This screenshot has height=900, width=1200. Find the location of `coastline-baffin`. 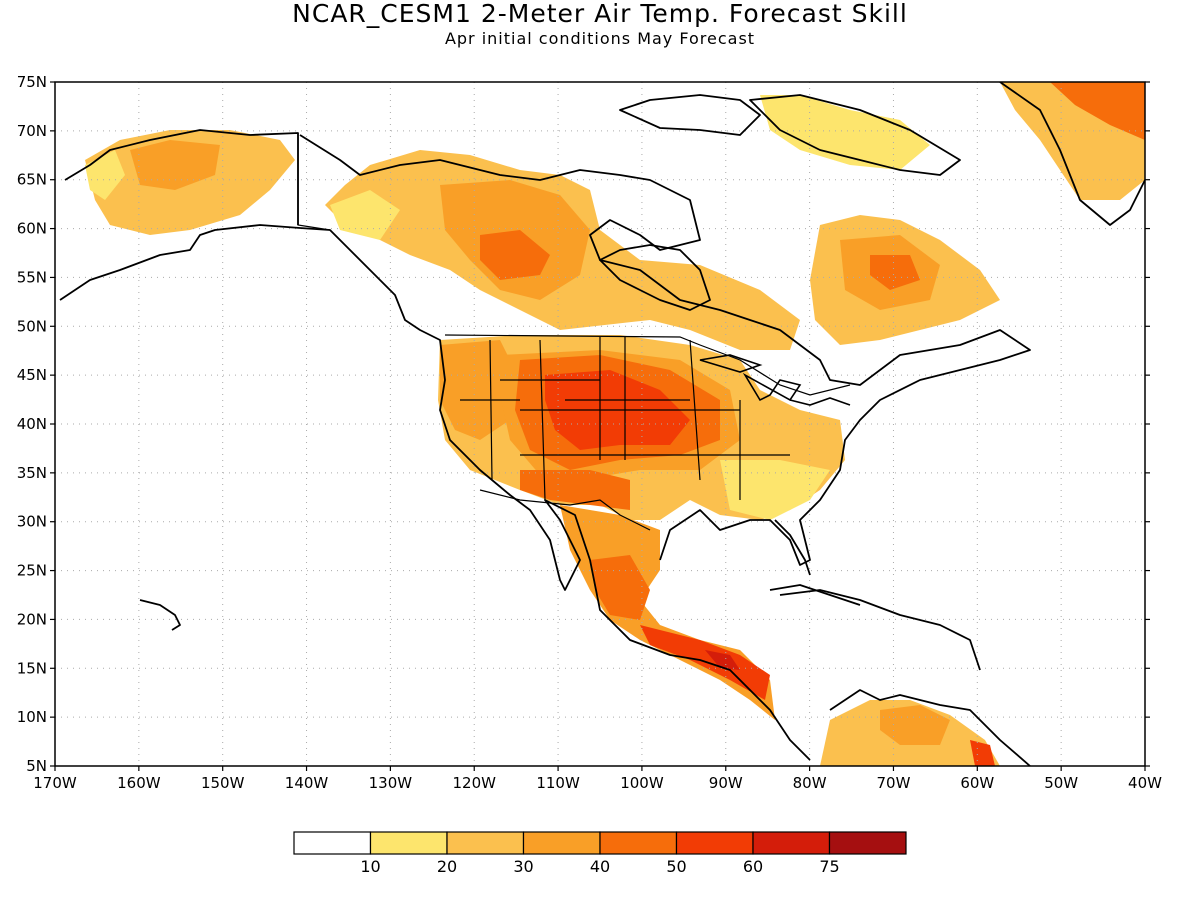

coastline-baffin is located at coordinates (855, 135).